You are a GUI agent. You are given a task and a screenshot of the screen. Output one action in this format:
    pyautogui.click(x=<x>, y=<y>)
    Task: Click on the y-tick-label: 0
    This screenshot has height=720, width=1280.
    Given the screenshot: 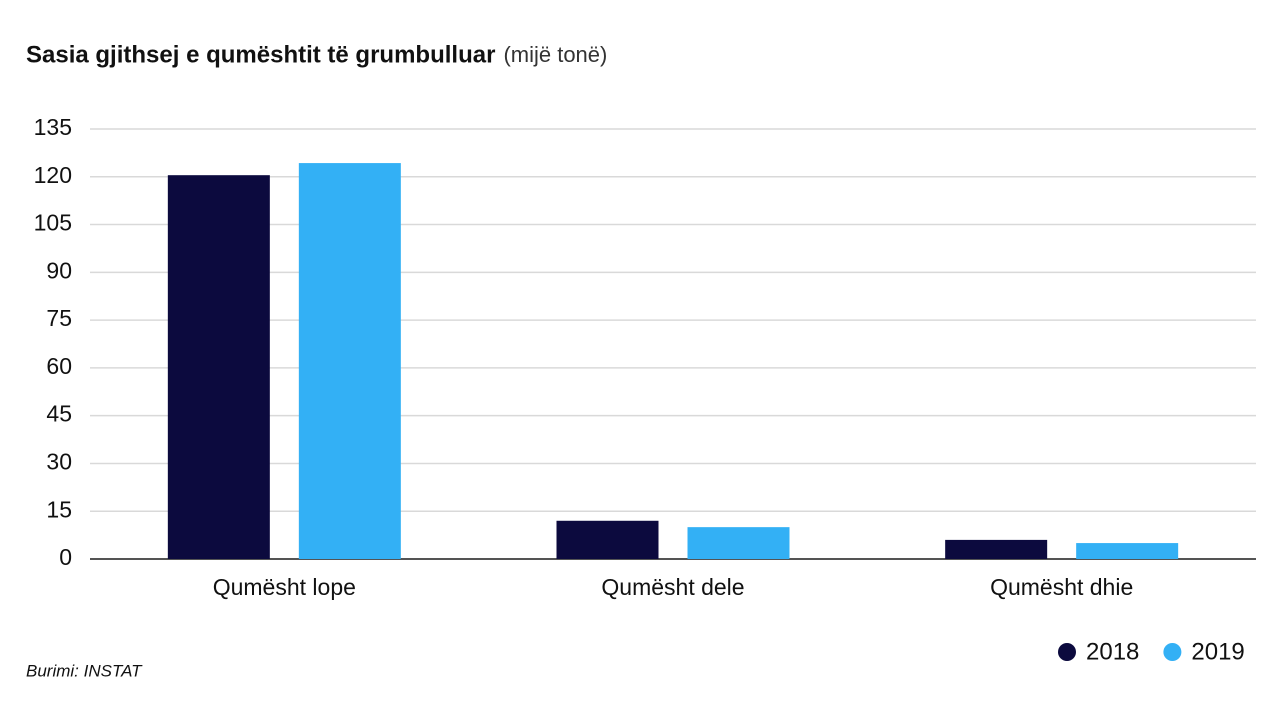 What is the action you would take?
    pyautogui.click(x=65, y=557)
    